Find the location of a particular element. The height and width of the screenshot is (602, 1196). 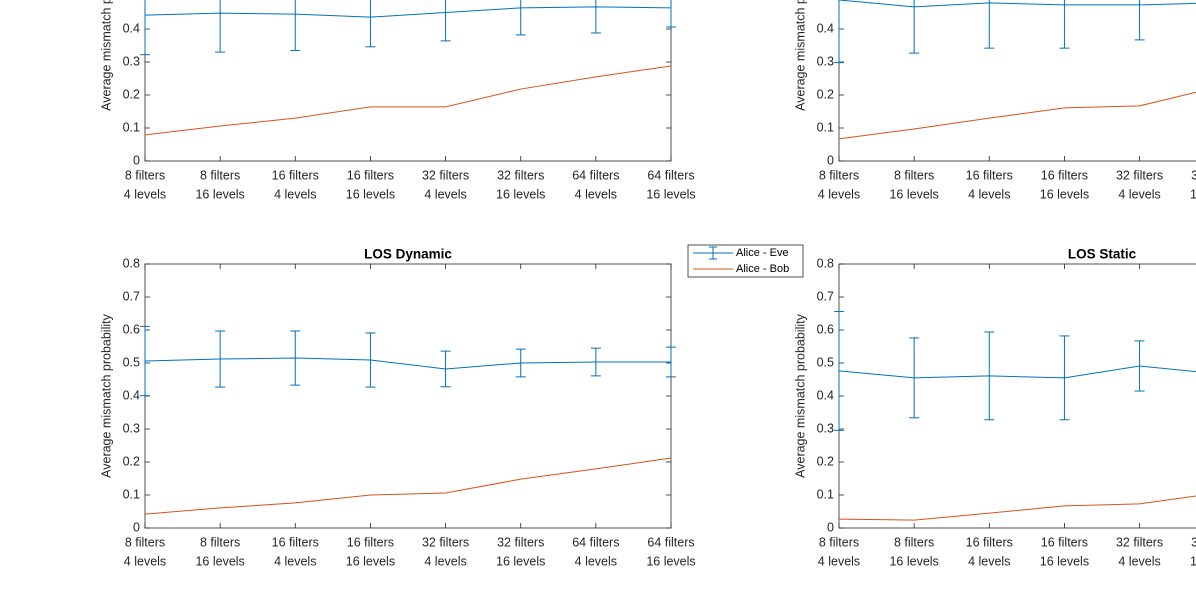

chart-title: LOS Static is located at coordinates (1102, 254).